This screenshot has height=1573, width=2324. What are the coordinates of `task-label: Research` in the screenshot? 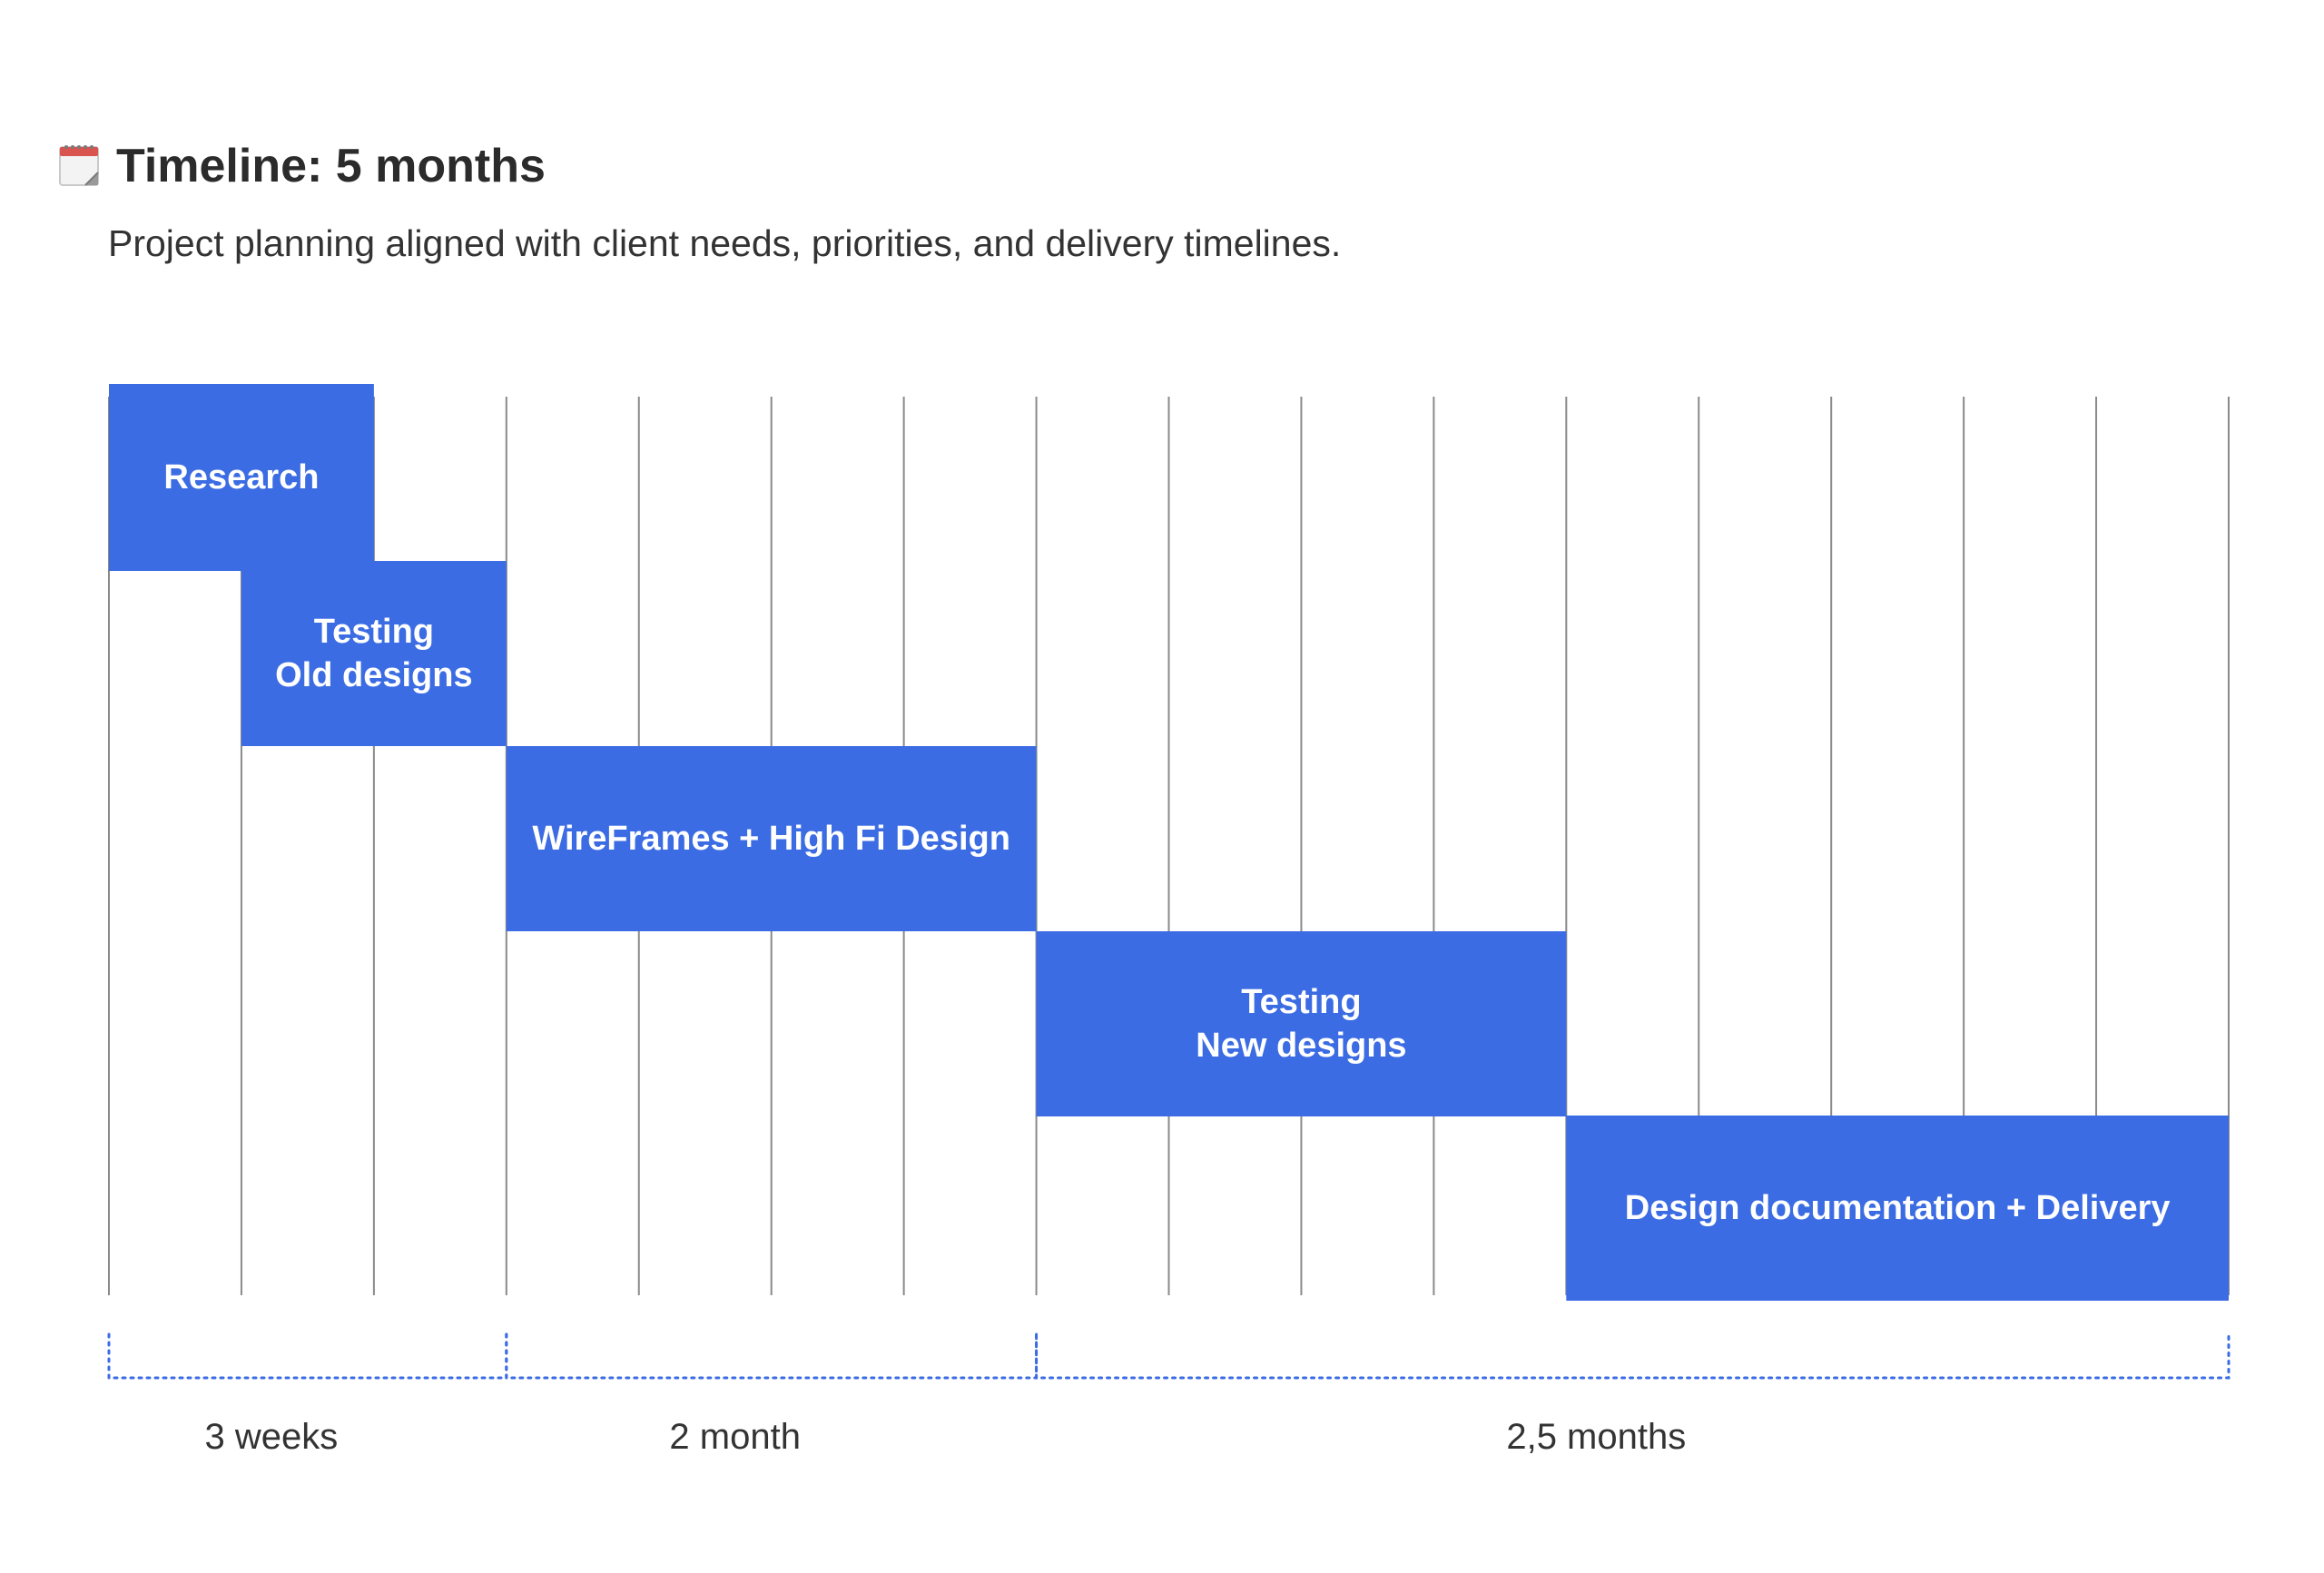 It's located at (241, 477).